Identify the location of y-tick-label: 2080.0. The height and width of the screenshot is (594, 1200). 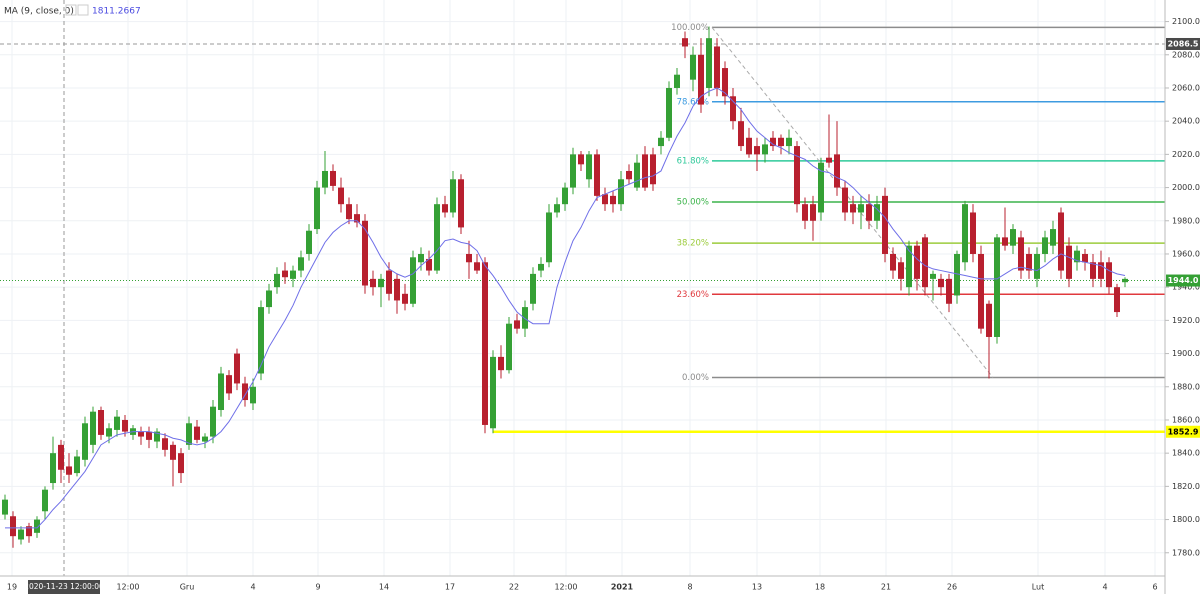
(1186, 54).